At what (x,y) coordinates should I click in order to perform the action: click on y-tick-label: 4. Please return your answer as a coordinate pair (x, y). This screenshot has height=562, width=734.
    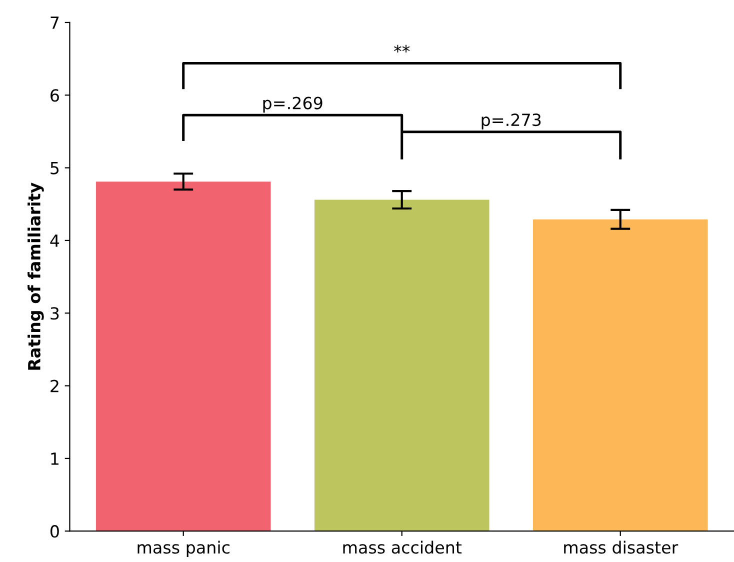
    Looking at the image, I should click on (55, 240).